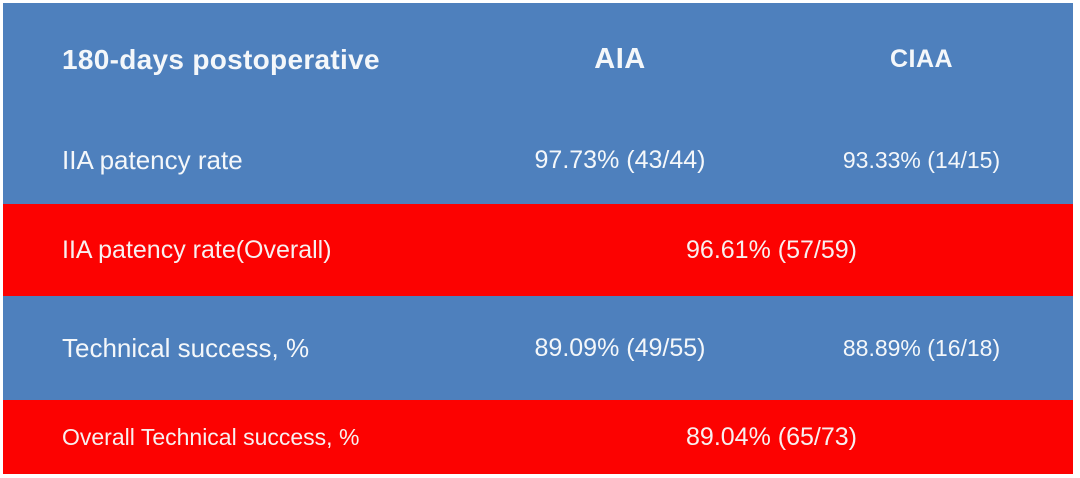  What do you see at coordinates (921, 347) in the screenshot?
I see `value-technical-success-ciaa: 88.89% (16/18)` at bounding box center [921, 347].